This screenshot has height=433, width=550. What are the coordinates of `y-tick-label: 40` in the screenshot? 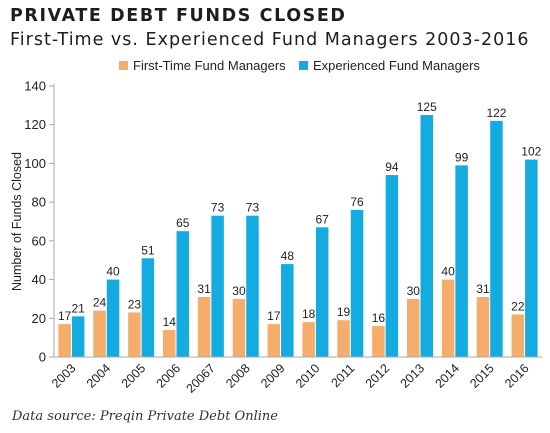 It's located at (39, 279).